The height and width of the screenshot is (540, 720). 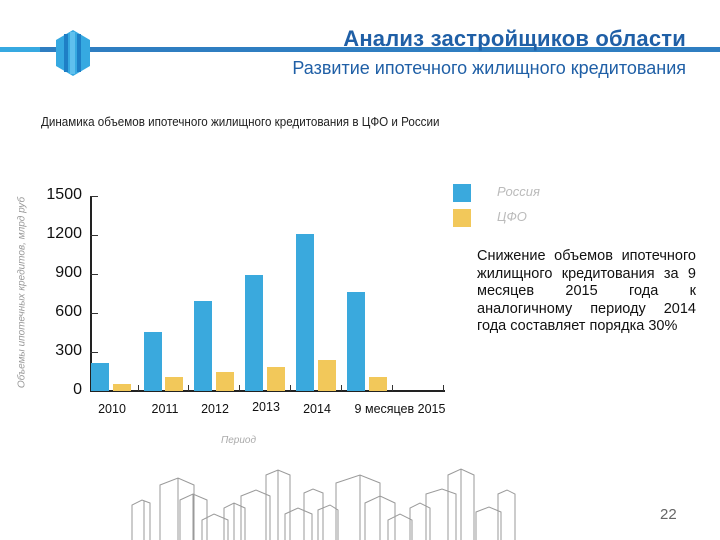 I want to click on x-tick-label: 2014, so click(x=317, y=409).